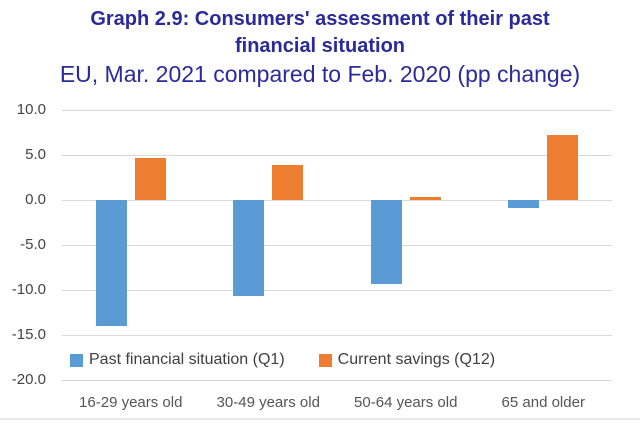 This screenshot has width=640, height=426. I want to click on legend-item: Current savings (Q12), so click(407, 360).